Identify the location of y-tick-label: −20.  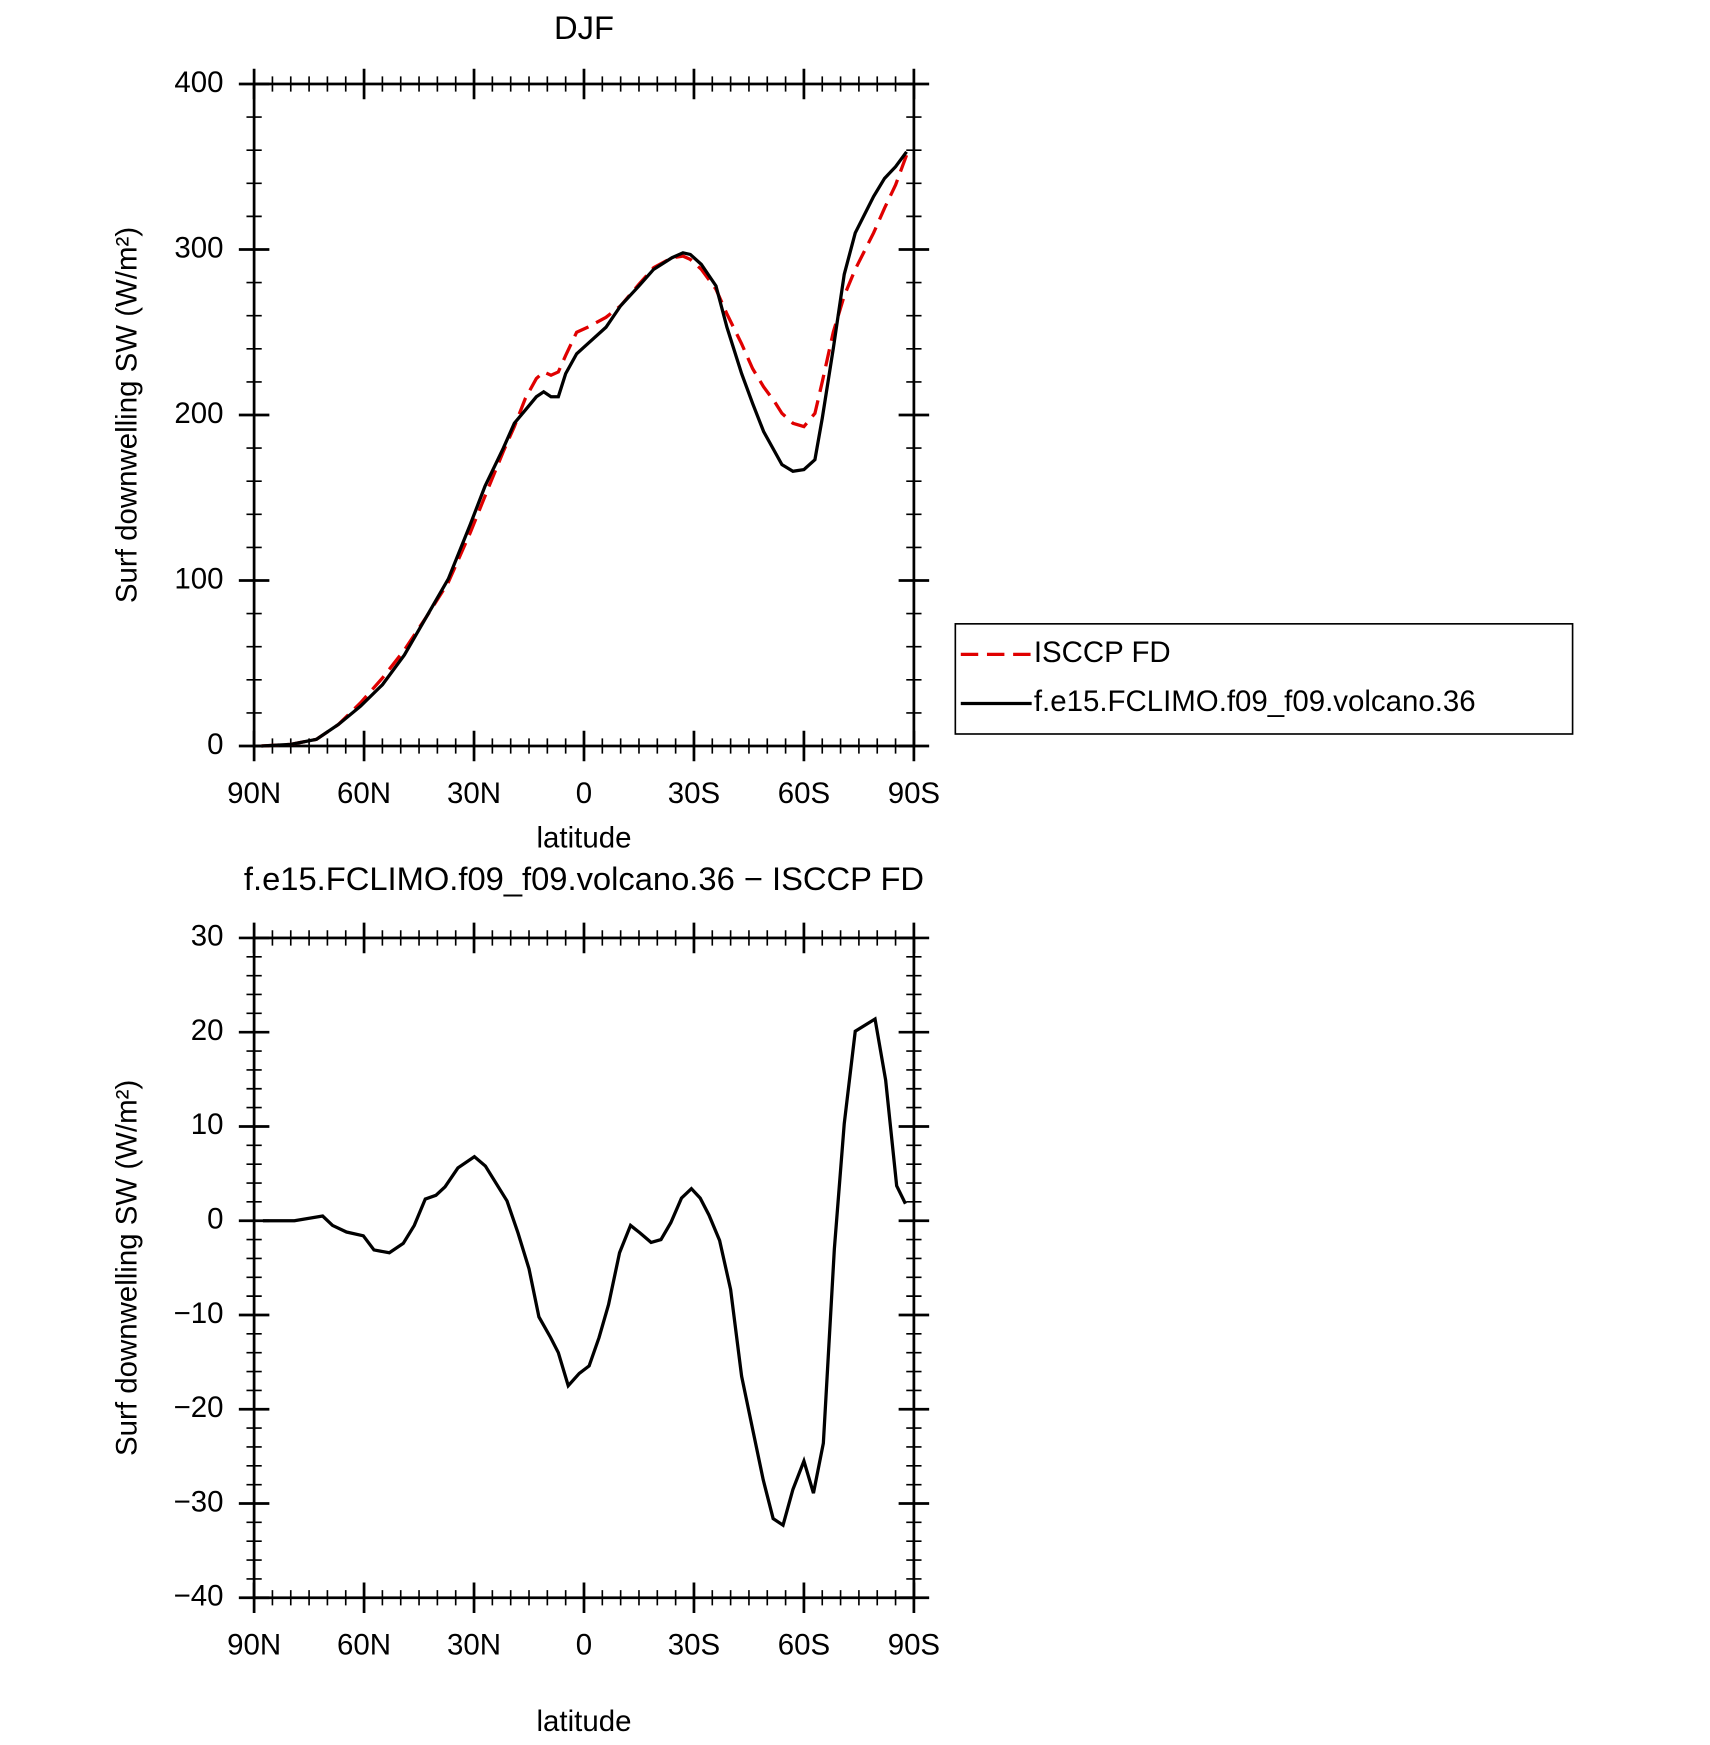
(199, 1407).